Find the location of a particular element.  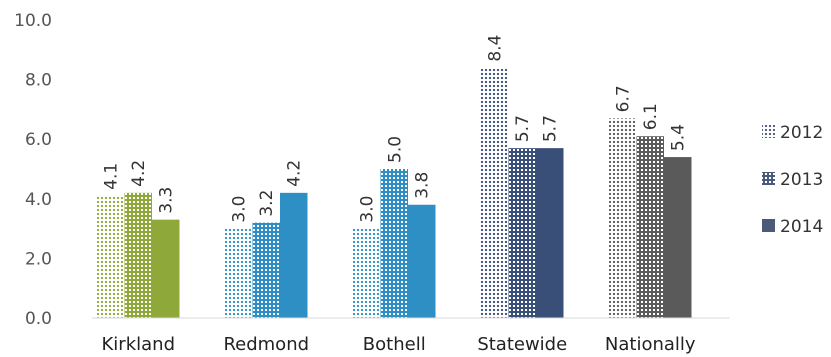

legend-label: 2012 is located at coordinates (801, 133).